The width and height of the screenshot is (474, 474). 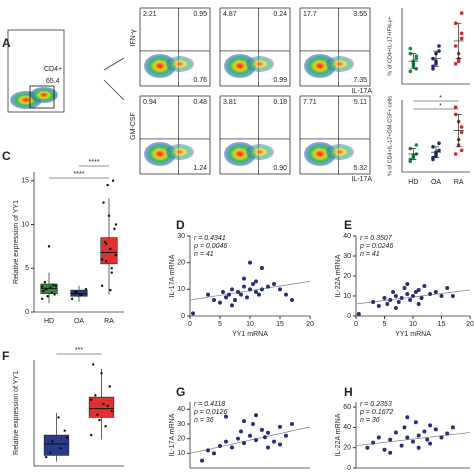 What do you see at coordinates (360, 102) in the screenshot?
I see `quadrant-value: 5.11` at bounding box center [360, 102].